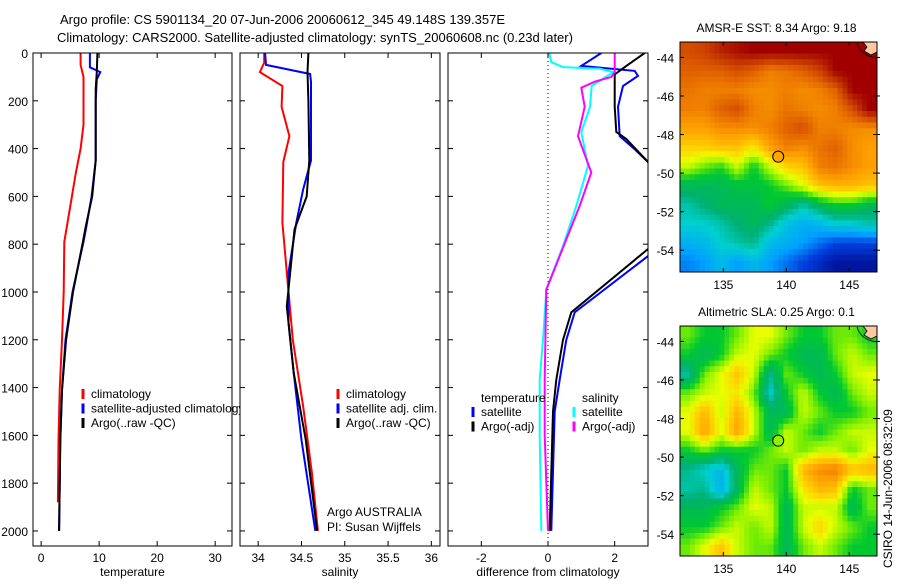 Image resolution: width=900 pixels, height=585 pixels. What do you see at coordinates (78, 292) in the screenshot?
I see `series-line-argo-raw-qc-` at bounding box center [78, 292].